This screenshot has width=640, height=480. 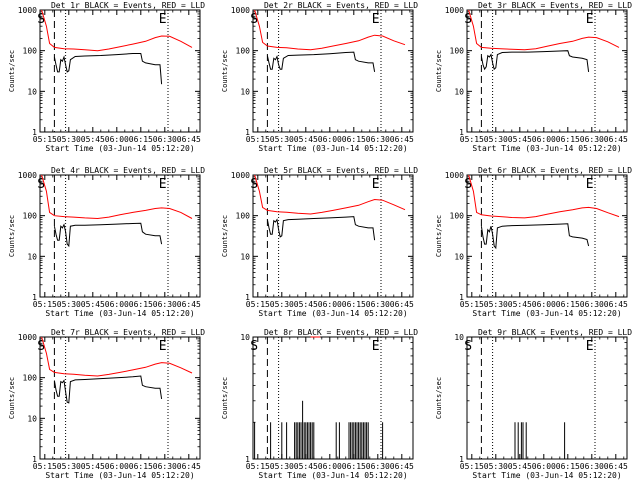 I want to click on panel-title: Det 5r BLACK = Events, RED = LLD, so click(x=341, y=170).